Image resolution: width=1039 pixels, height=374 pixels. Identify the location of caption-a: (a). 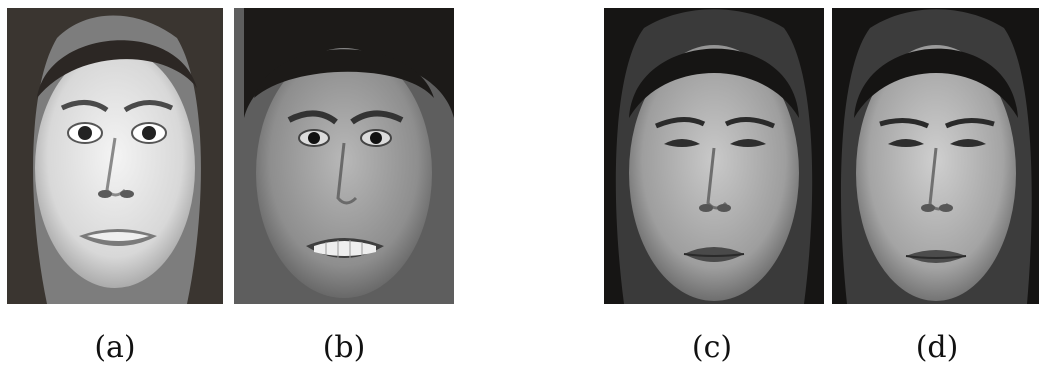
(115, 348).